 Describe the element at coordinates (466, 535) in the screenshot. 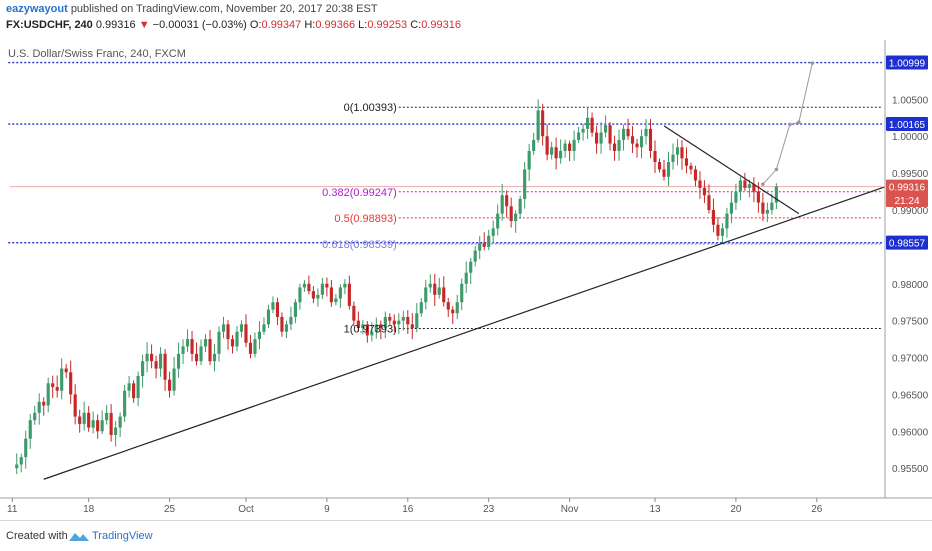

I see `footer-bar: Created with TradingView` at that location.